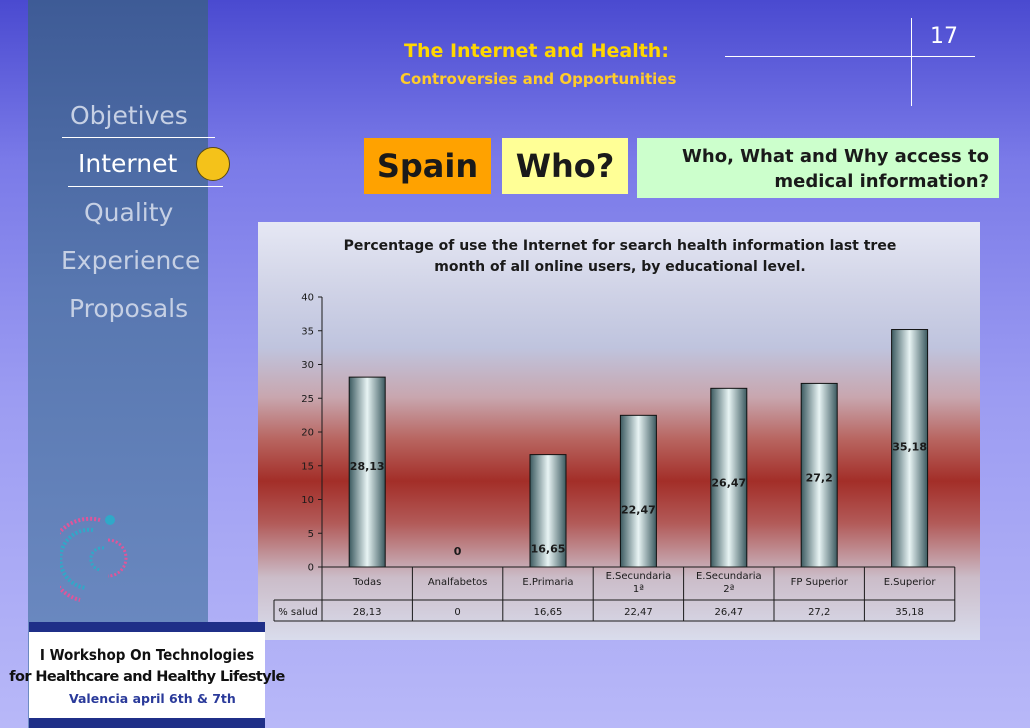 Image resolution: width=1030 pixels, height=728 pixels. What do you see at coordinates (565, 166) in the screenshot?
I see `tag-who: Who?` at bounding box center [565, 166].